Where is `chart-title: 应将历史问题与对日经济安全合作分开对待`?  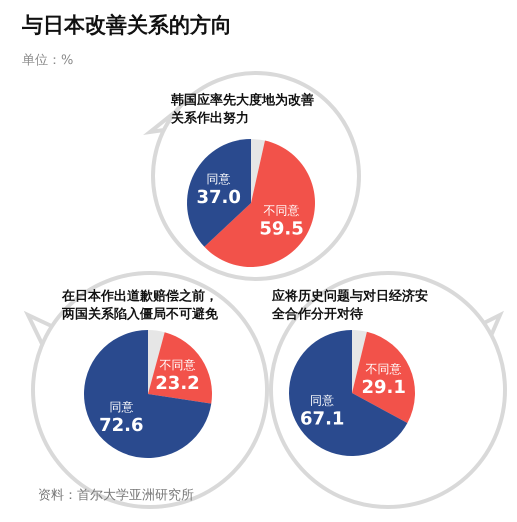
chart-title: 应将历史问题与对日经济安全合作分开对待 is located at coordinates (349, 305).